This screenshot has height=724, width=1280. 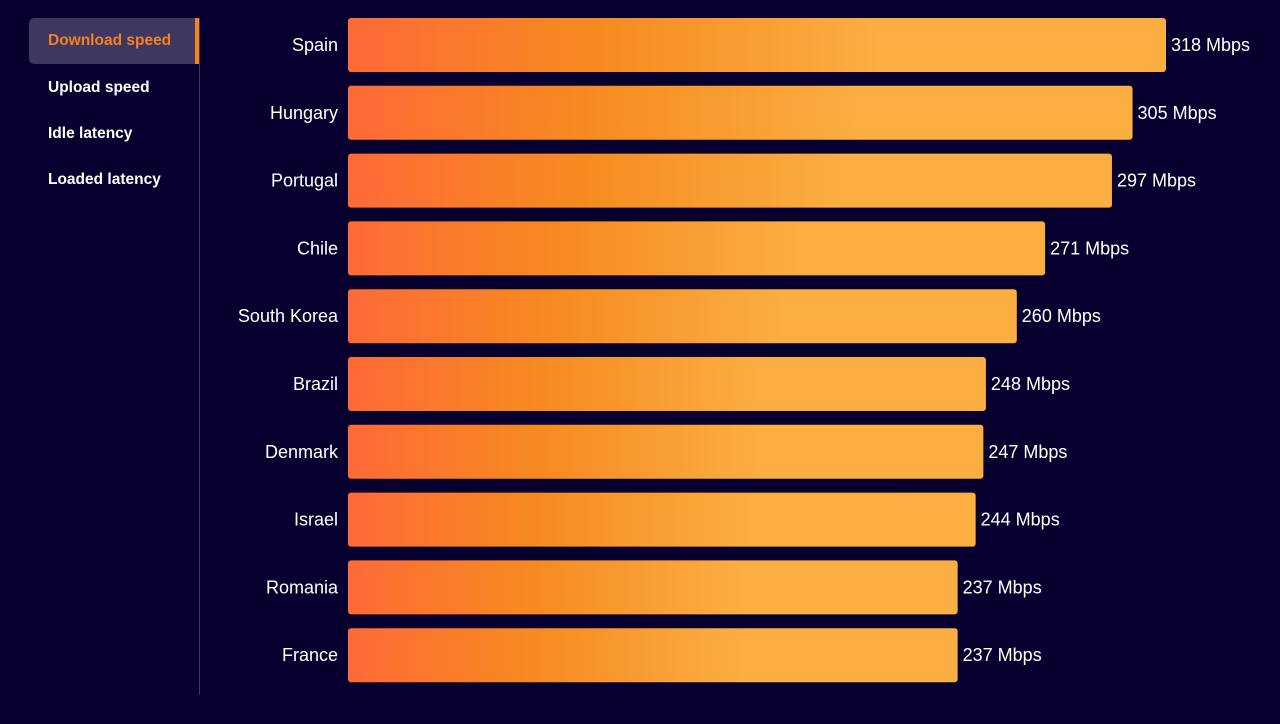 I want to click on value-label: 318 Mbps, so click(x=1210, y=45).